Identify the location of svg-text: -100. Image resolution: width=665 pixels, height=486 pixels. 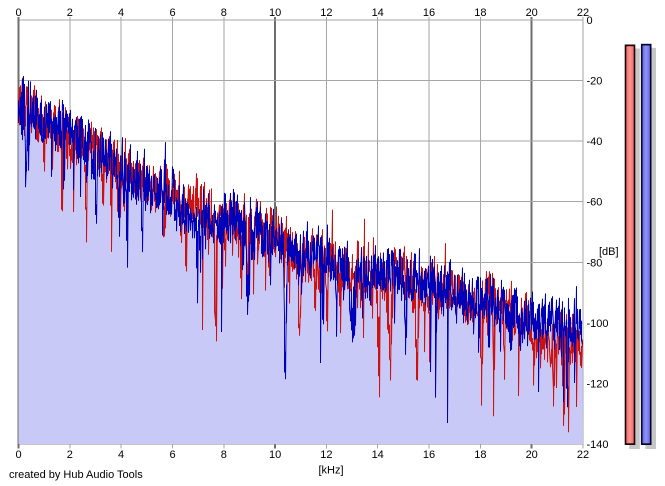
(598, 324).